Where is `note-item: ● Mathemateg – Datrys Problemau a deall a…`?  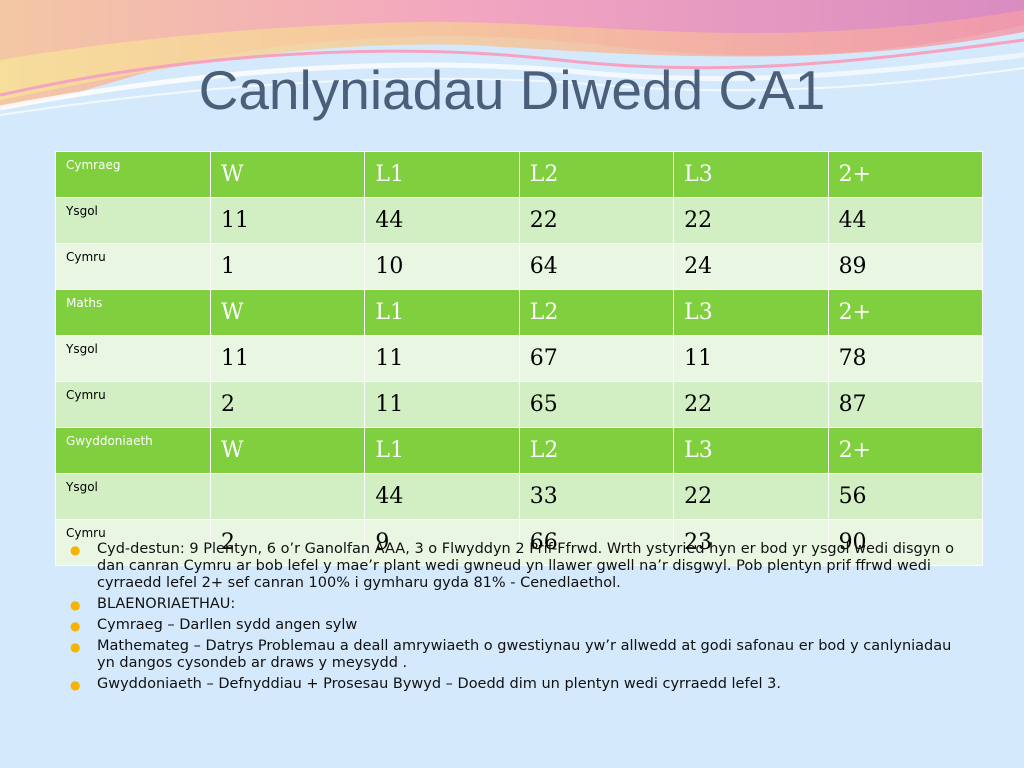 note-item: ● Mathemateg – Datrys Problemau a deall a… is located at coordinates (520, 655).